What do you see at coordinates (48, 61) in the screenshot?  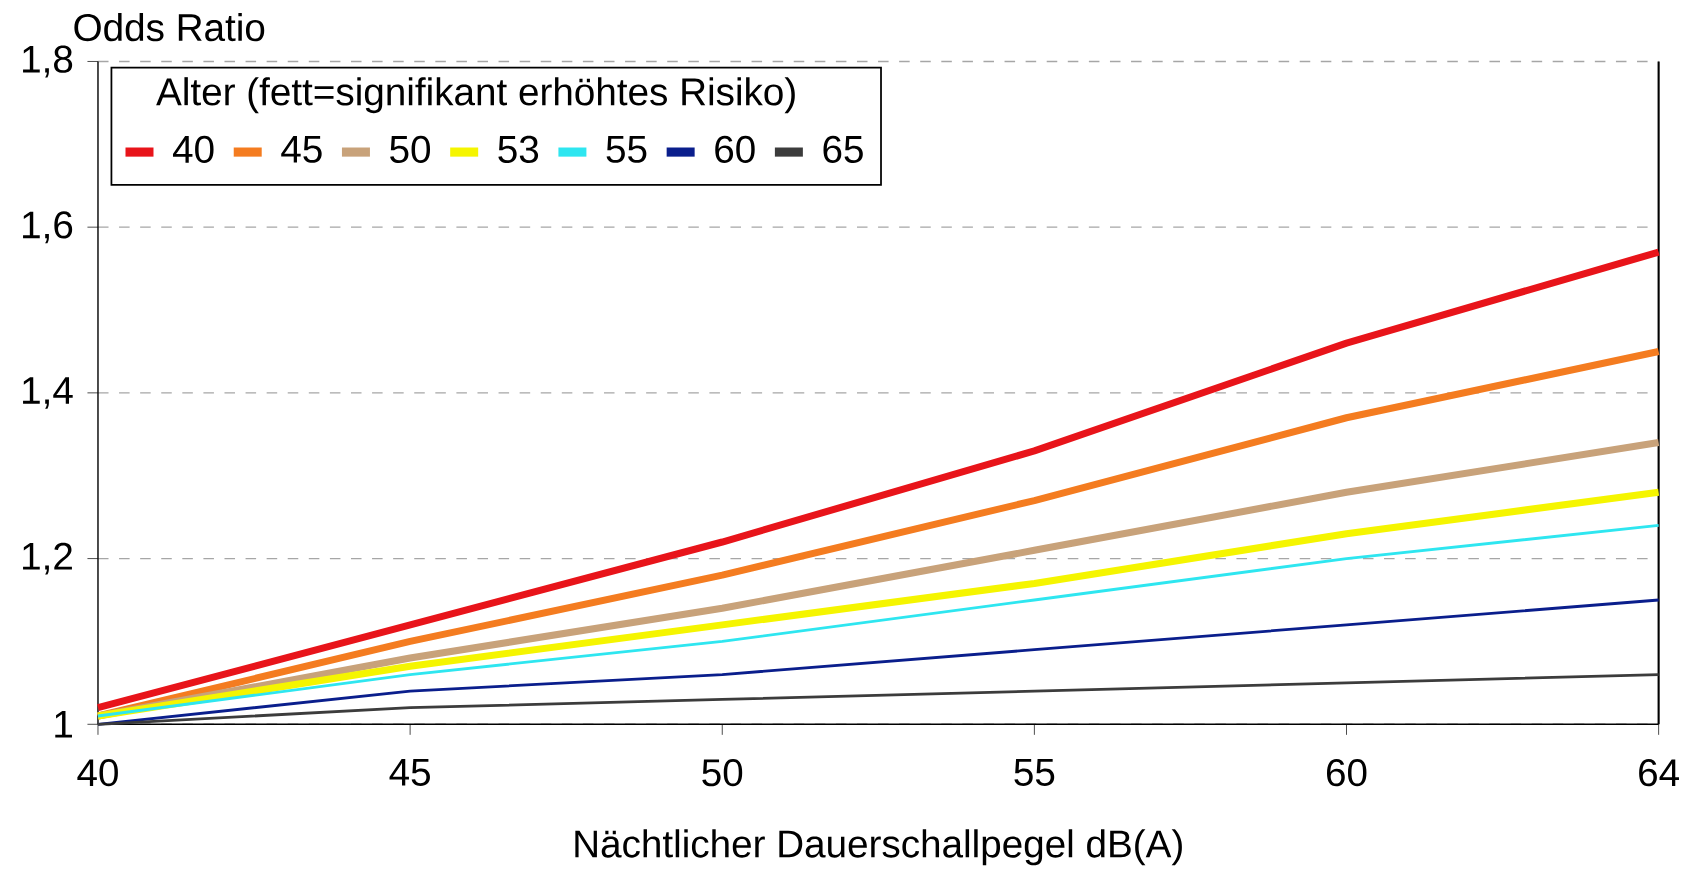 I see `y-tick-label: 1,8` at bounding box center [48, 61].